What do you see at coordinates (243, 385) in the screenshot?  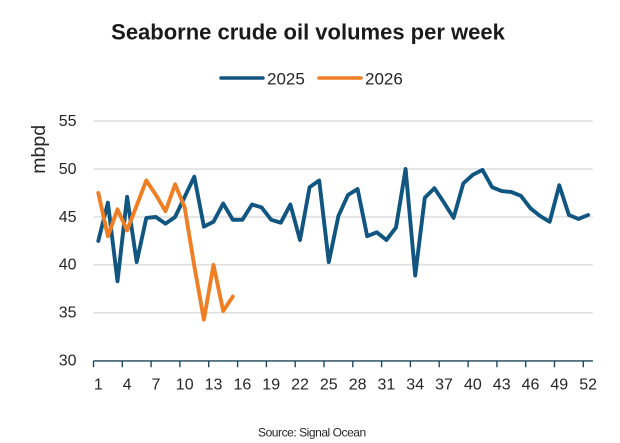 I see `svg-text: 16` at bounding box center [243, 385].